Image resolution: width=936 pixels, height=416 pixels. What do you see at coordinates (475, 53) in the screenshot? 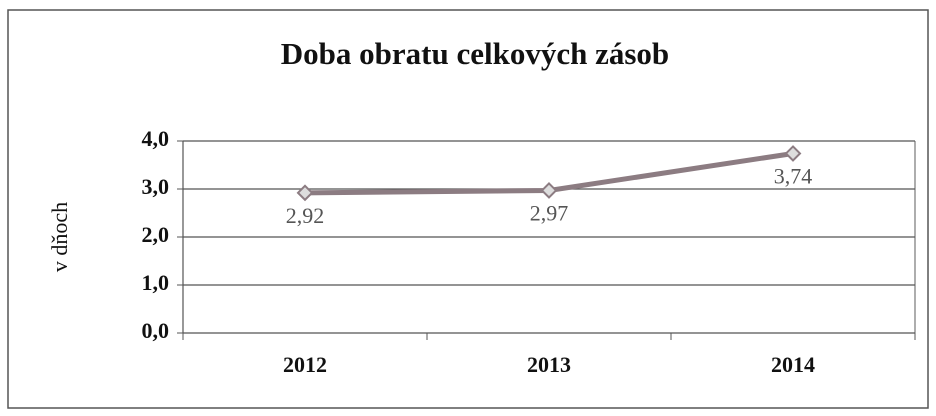
I see `chart-title: Doba obratu celkových zásob` at bounding box center [475, 53].